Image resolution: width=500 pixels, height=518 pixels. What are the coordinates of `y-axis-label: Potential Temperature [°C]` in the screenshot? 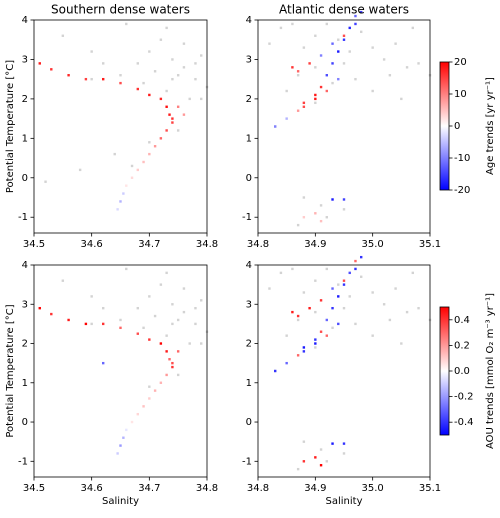 It's located at (10, 126).